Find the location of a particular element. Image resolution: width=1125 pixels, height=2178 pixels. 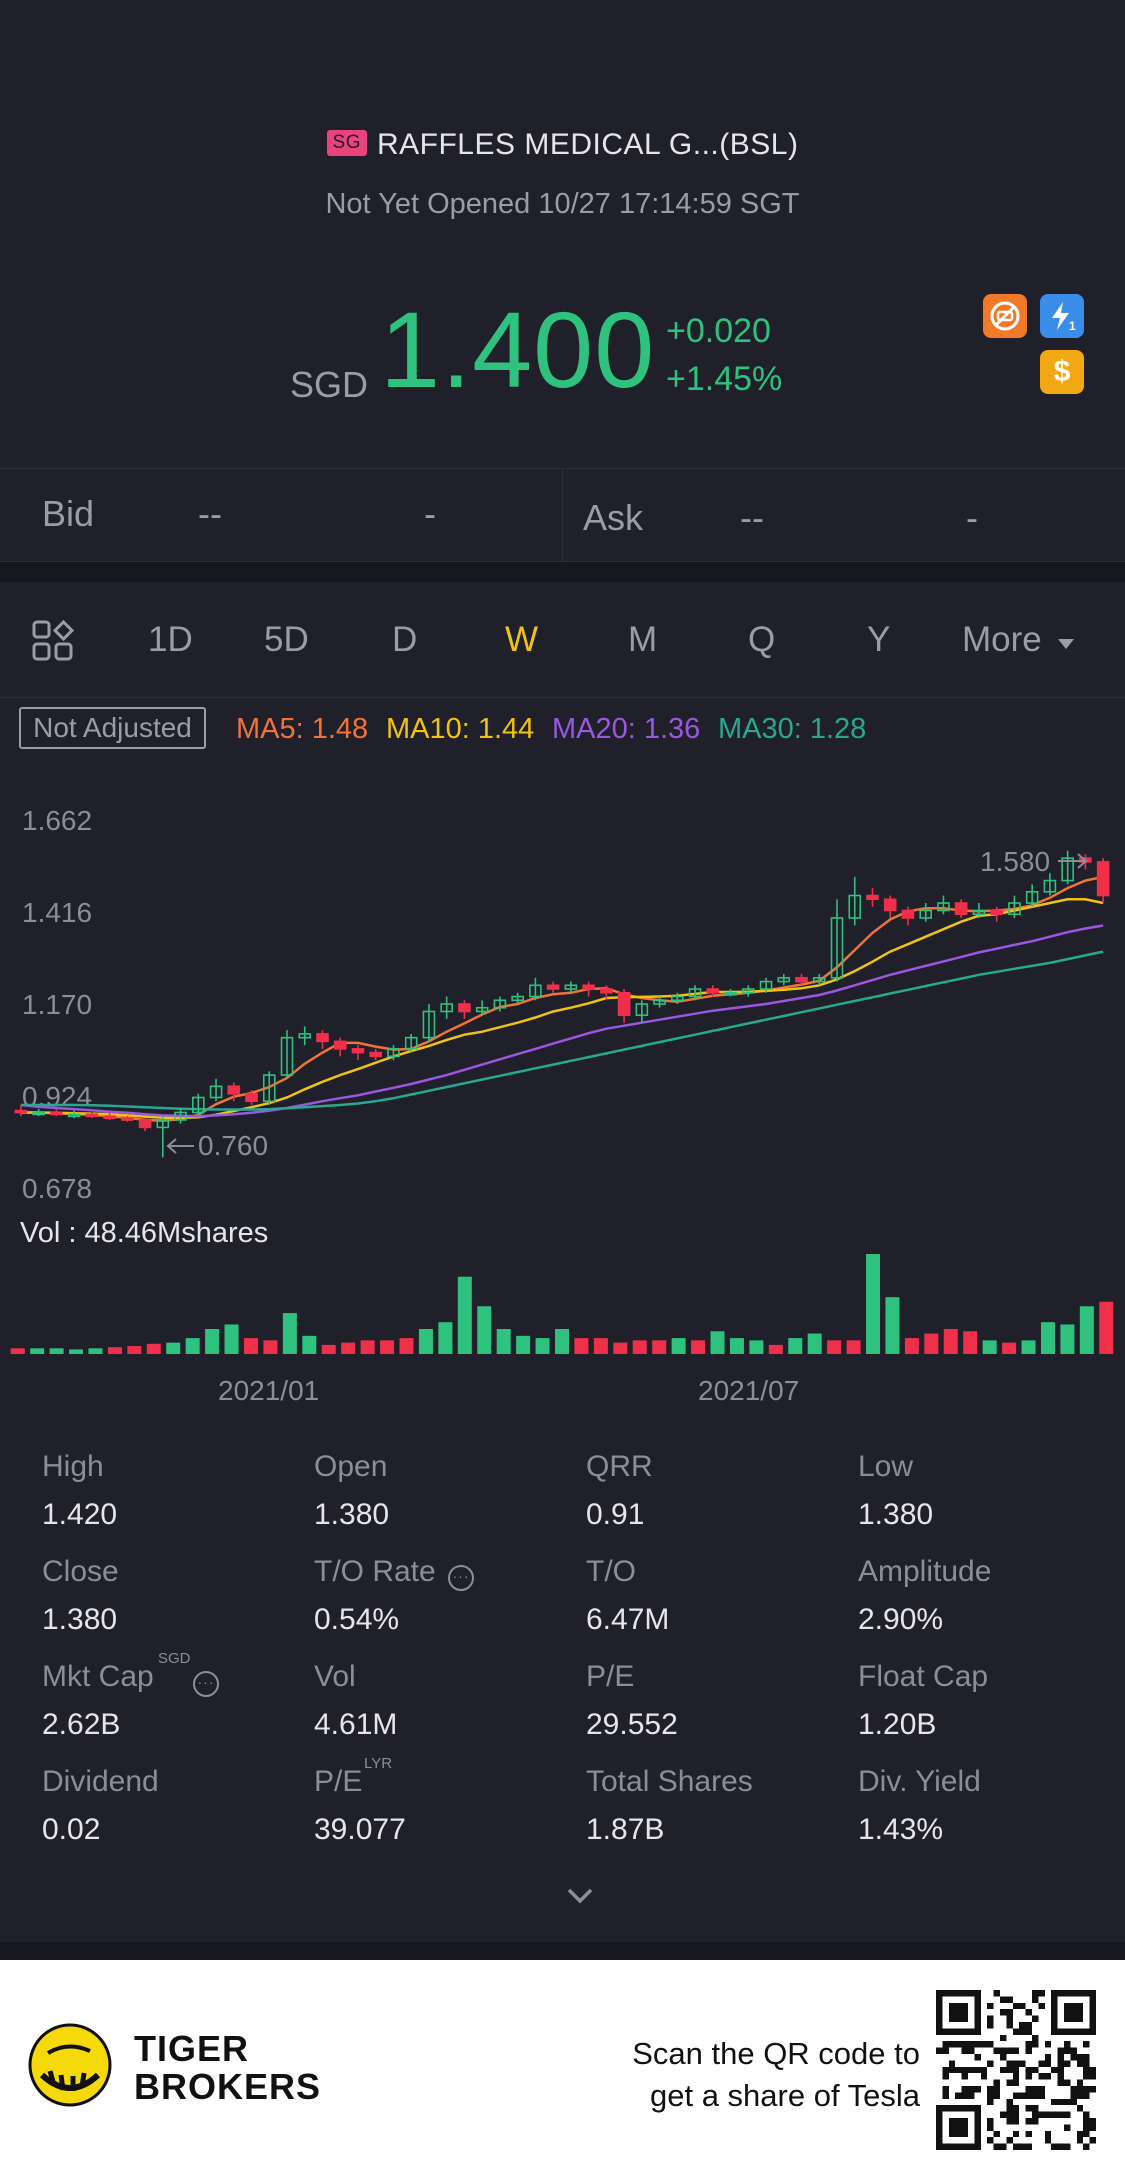

lightning-one-icon: 1 is located at coordinates (1062, 316).